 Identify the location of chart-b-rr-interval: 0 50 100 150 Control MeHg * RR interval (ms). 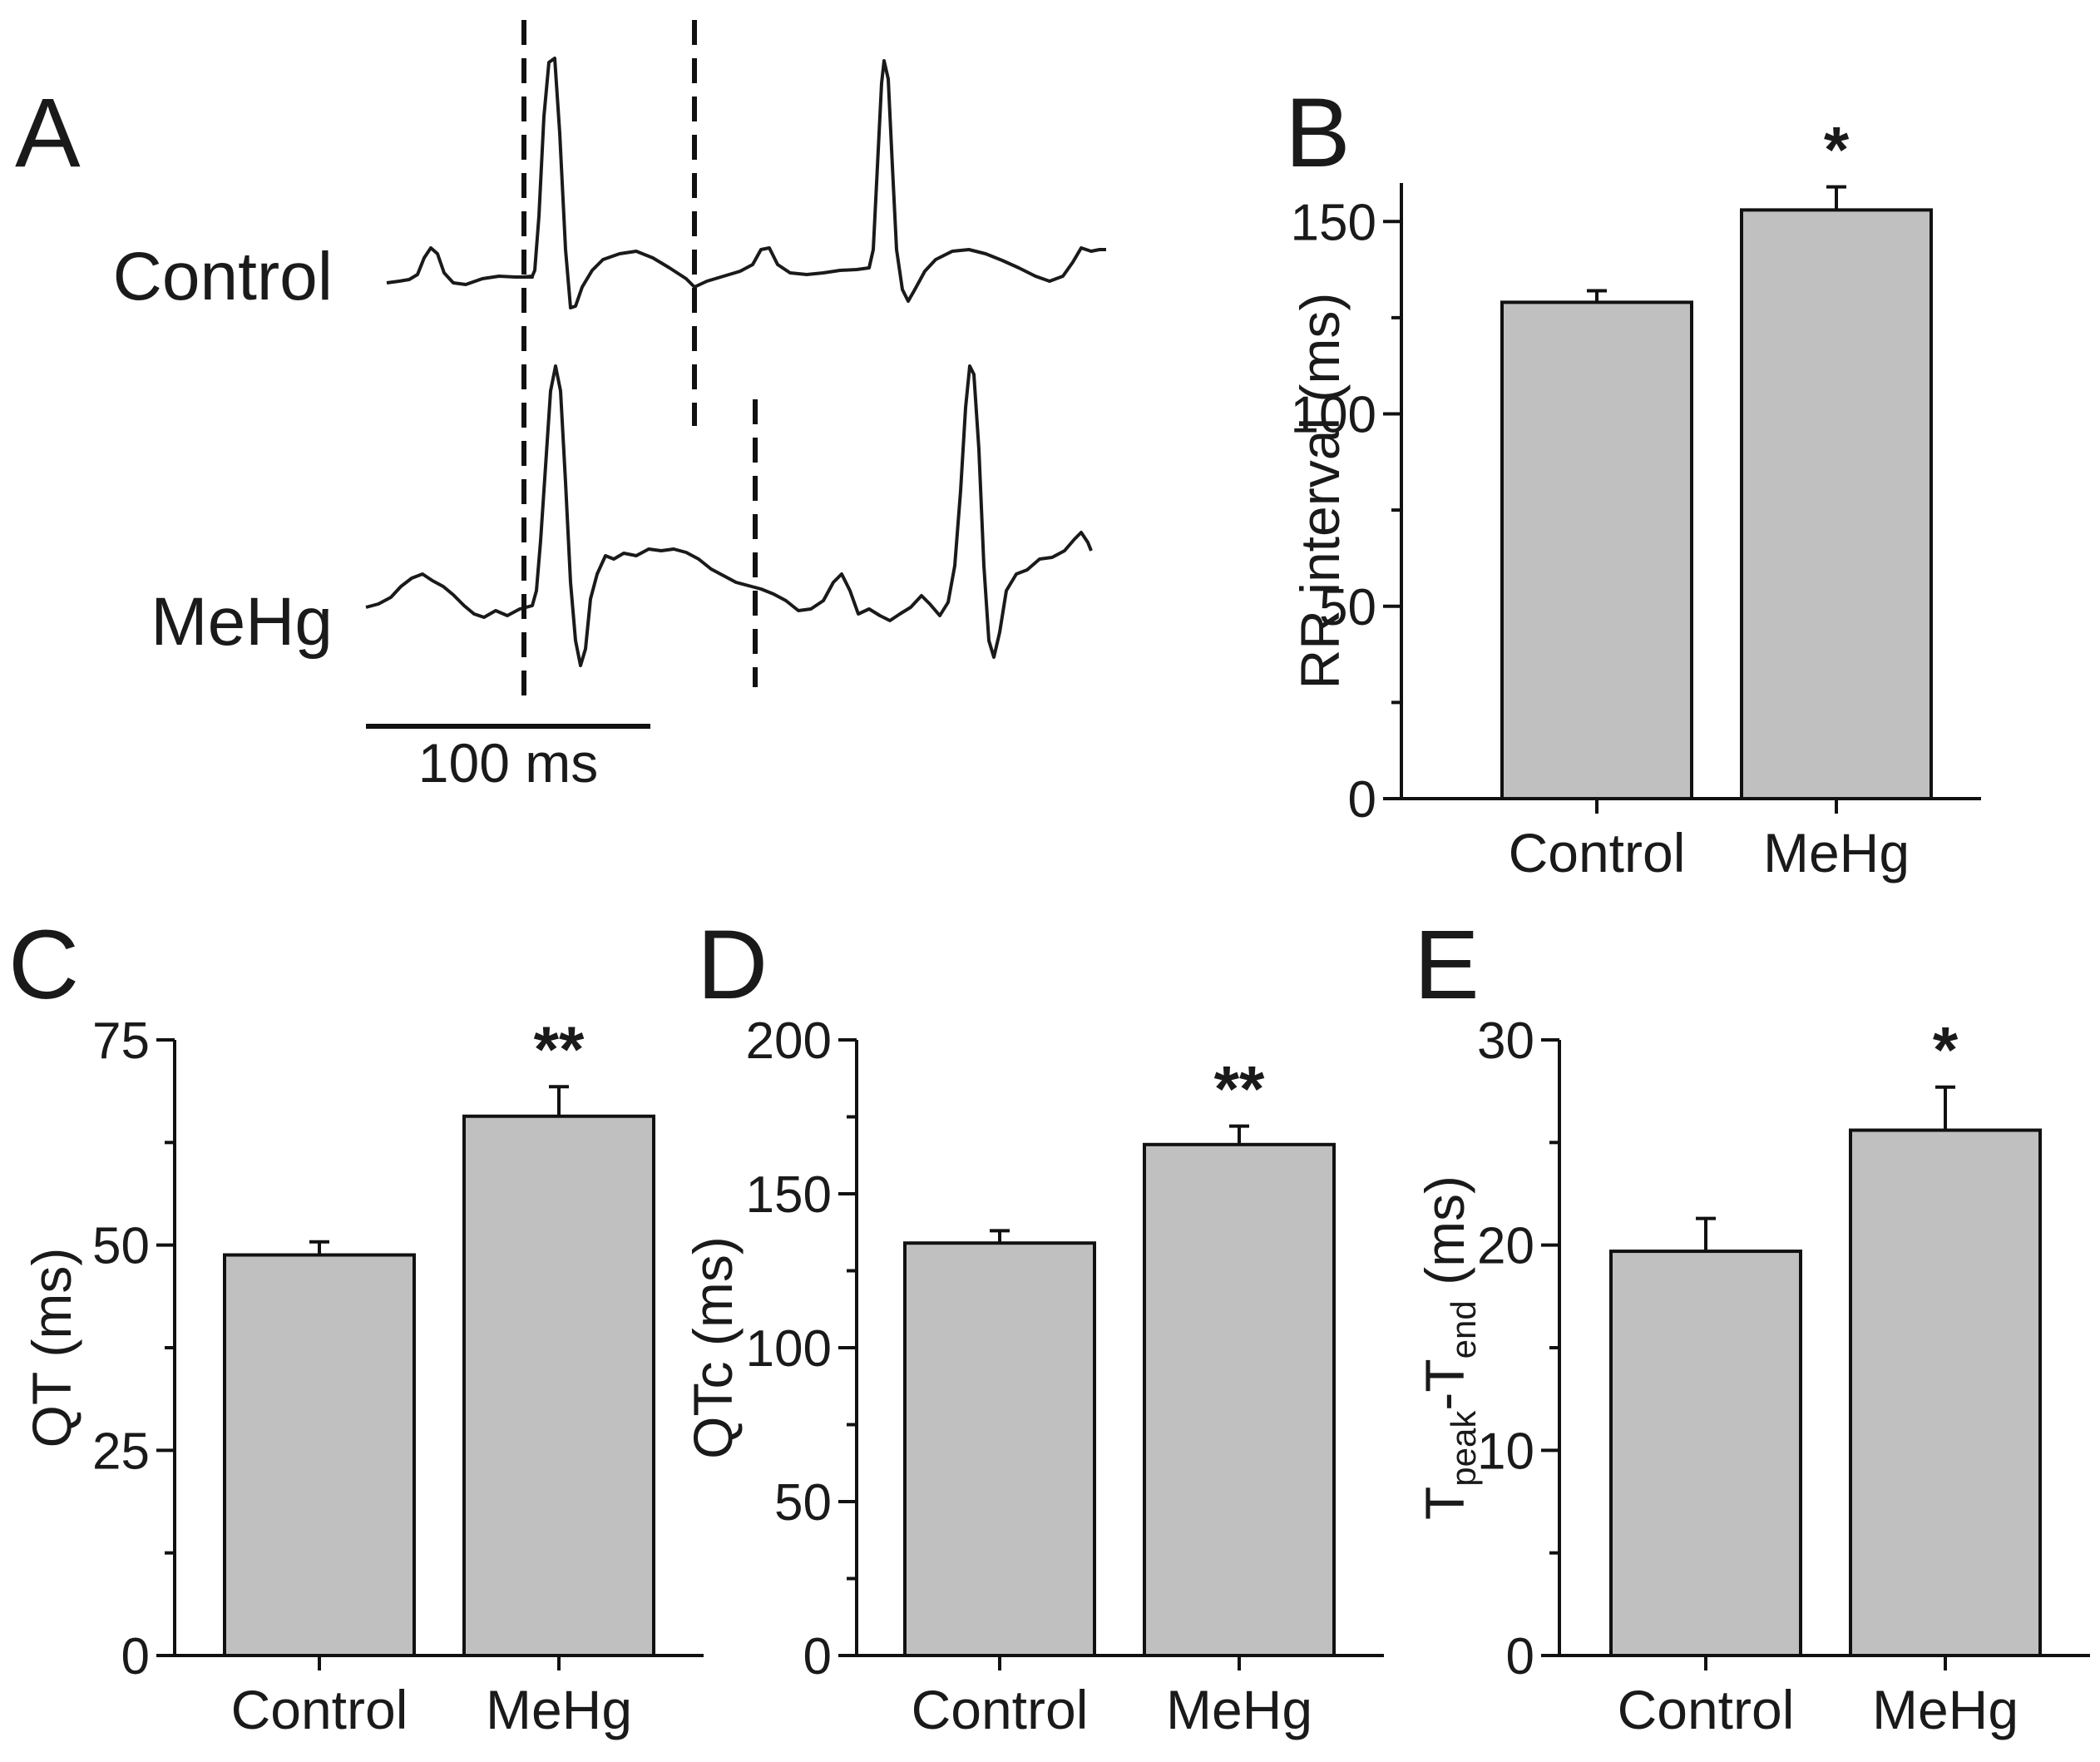
(1635, 498).